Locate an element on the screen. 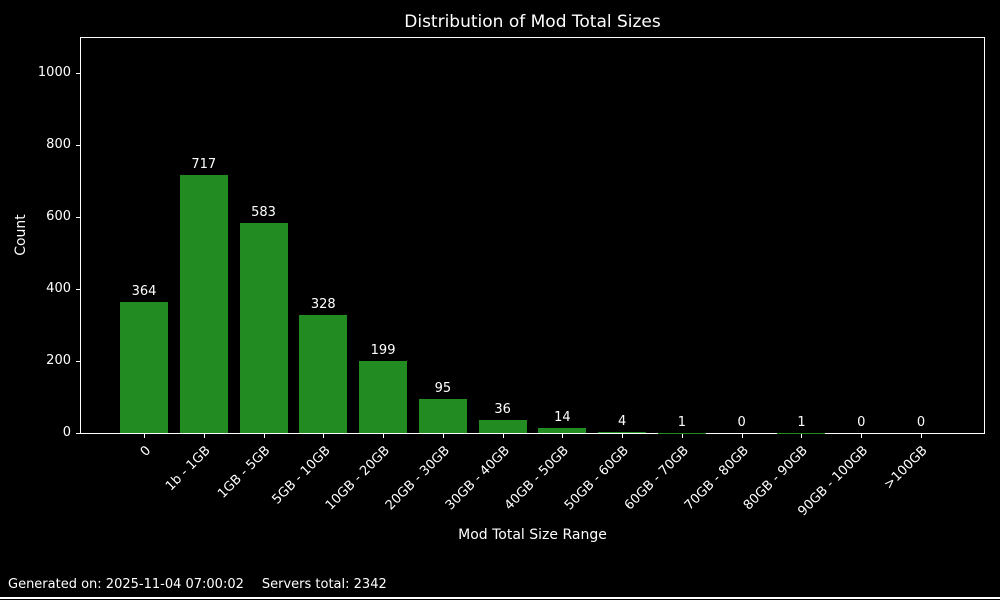  x-tick-label: 1GB - 5GB is located at coordinates (244, 472).